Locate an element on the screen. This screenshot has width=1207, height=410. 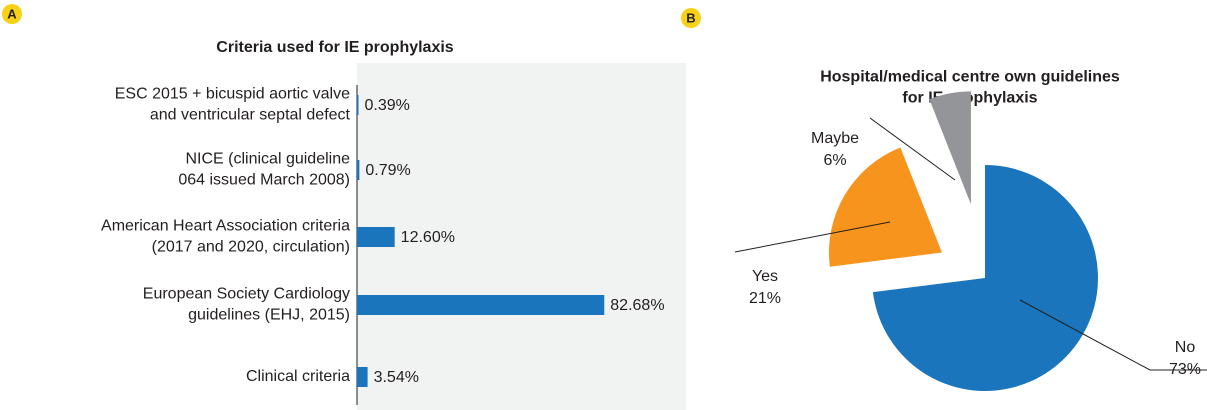
chart-title: Criteria used for IE prophylaxis is located at coordinates (335, 47).